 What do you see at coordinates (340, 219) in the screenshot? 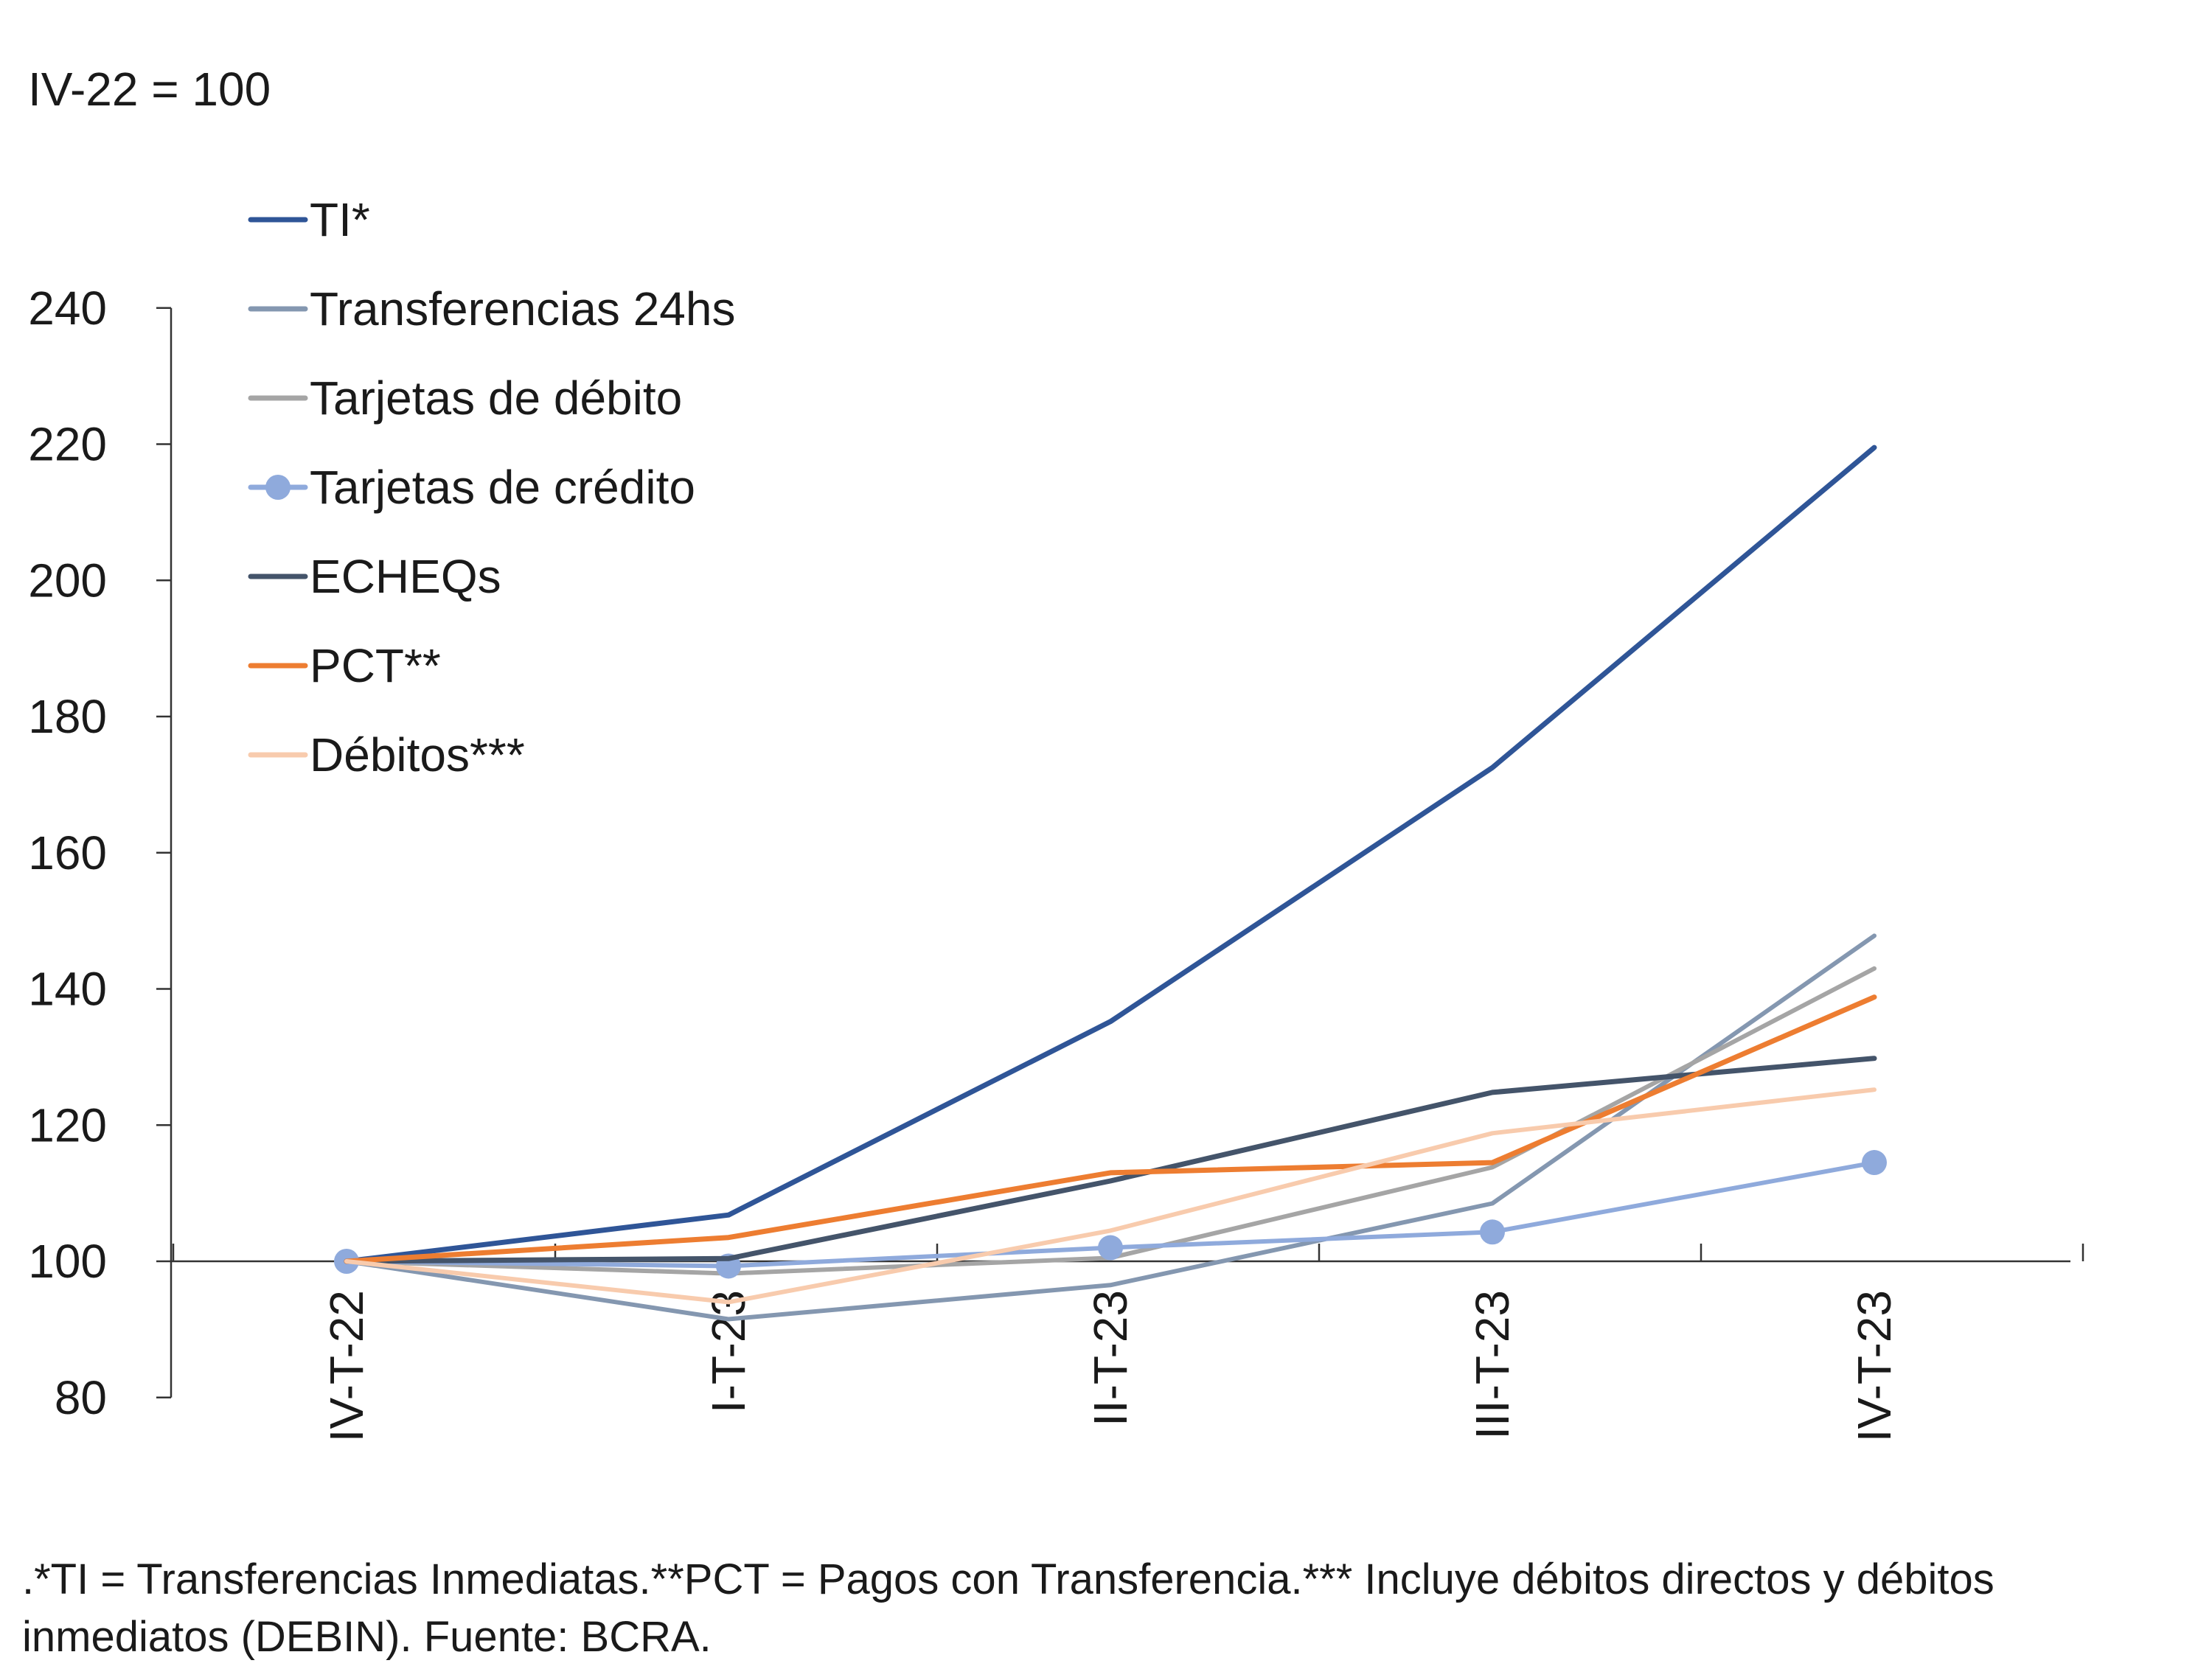
I see `legend-label-ti: TI*` at bounding box center [340, 219].